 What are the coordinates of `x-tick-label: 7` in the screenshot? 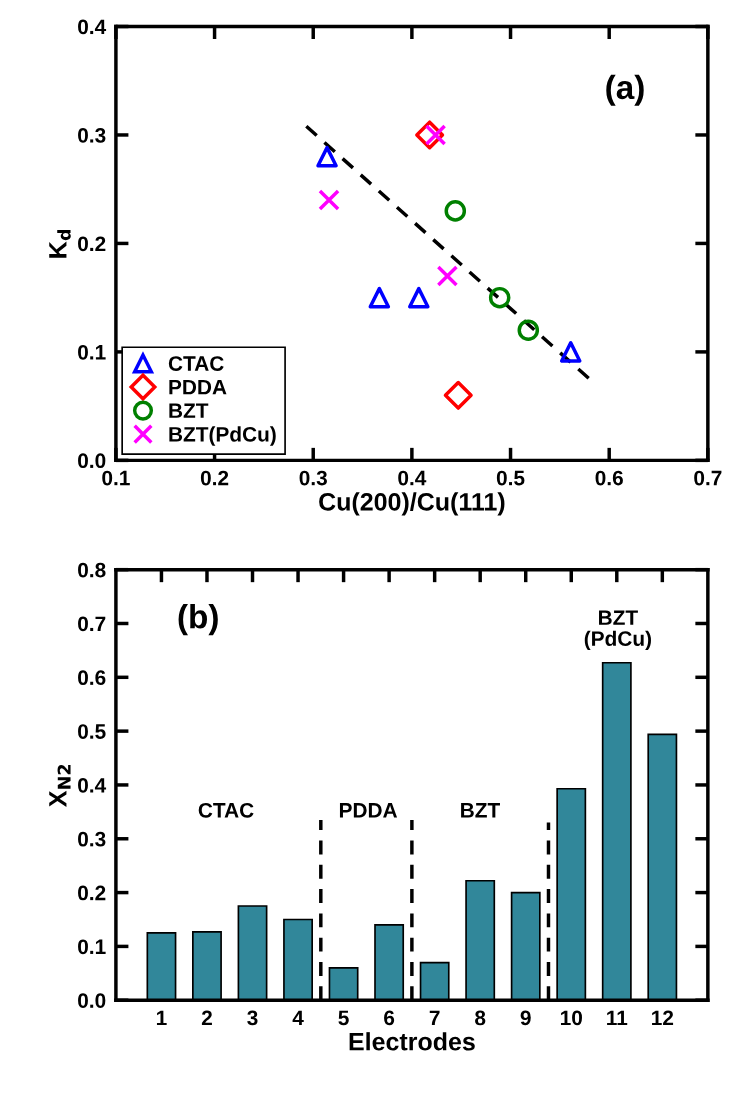 It's located at (434, 1018).